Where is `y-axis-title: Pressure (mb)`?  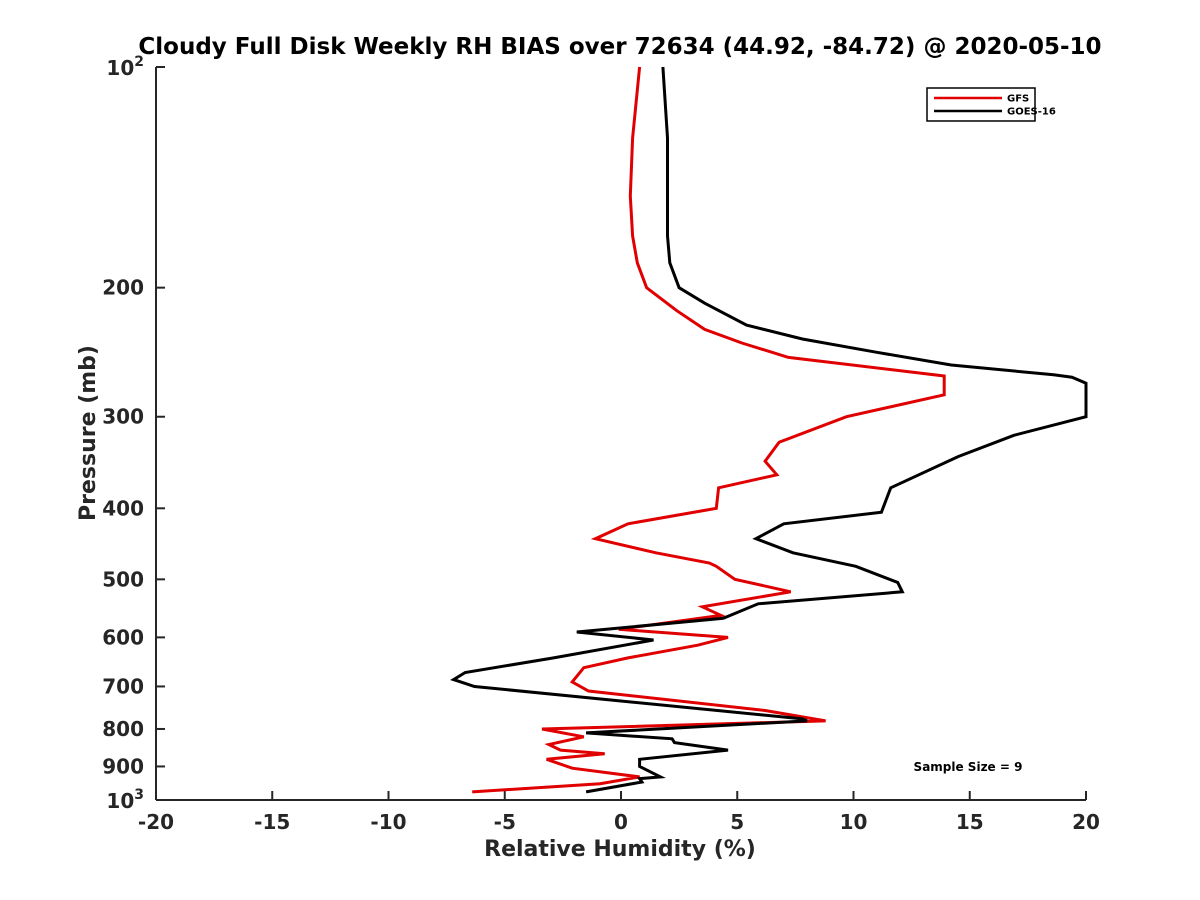
y-axis-title: Pressure (mb) is located at coordinates (88, 433).